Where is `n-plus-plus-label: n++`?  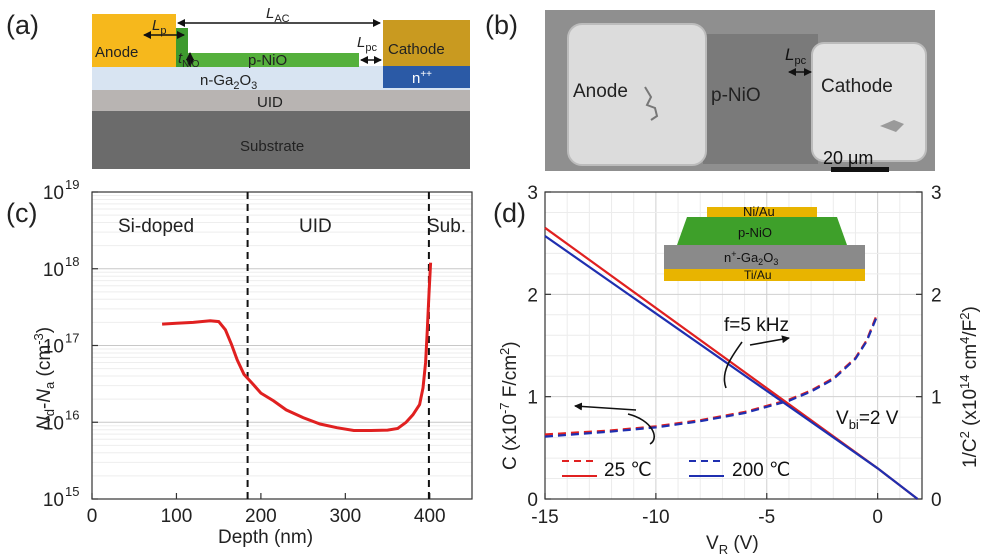
n-plus-plus-label: n++ is located at coordinates (422, 78).